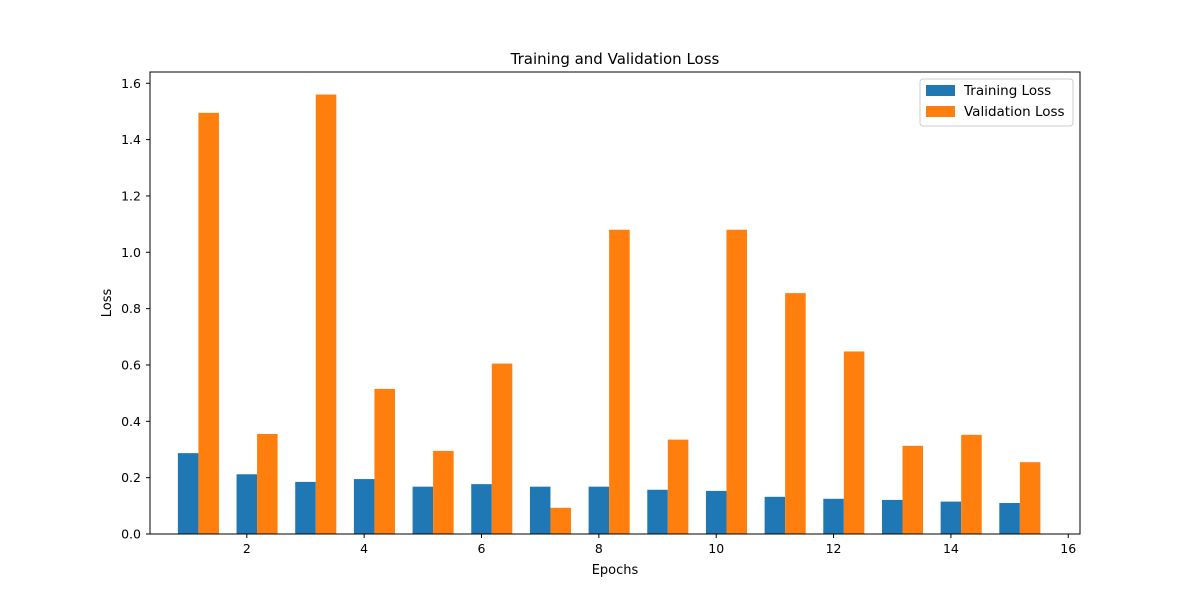 This screenshot has width=1200, height=600. What do you see at coordinates (940, 111) in the screenshot?
I see `legend-swatch-validation-loss` at bounding box center [940, 111].